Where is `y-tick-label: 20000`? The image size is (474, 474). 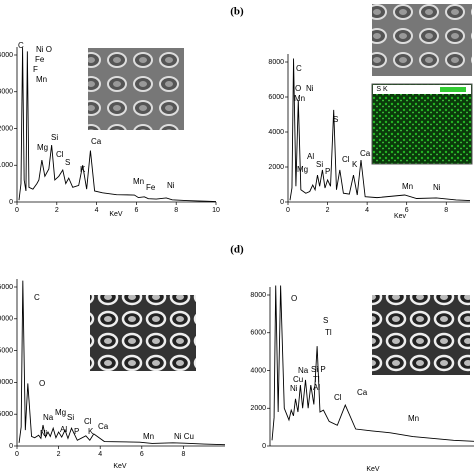
y-tick-label: 20000 is located at coordinates (6, 319).